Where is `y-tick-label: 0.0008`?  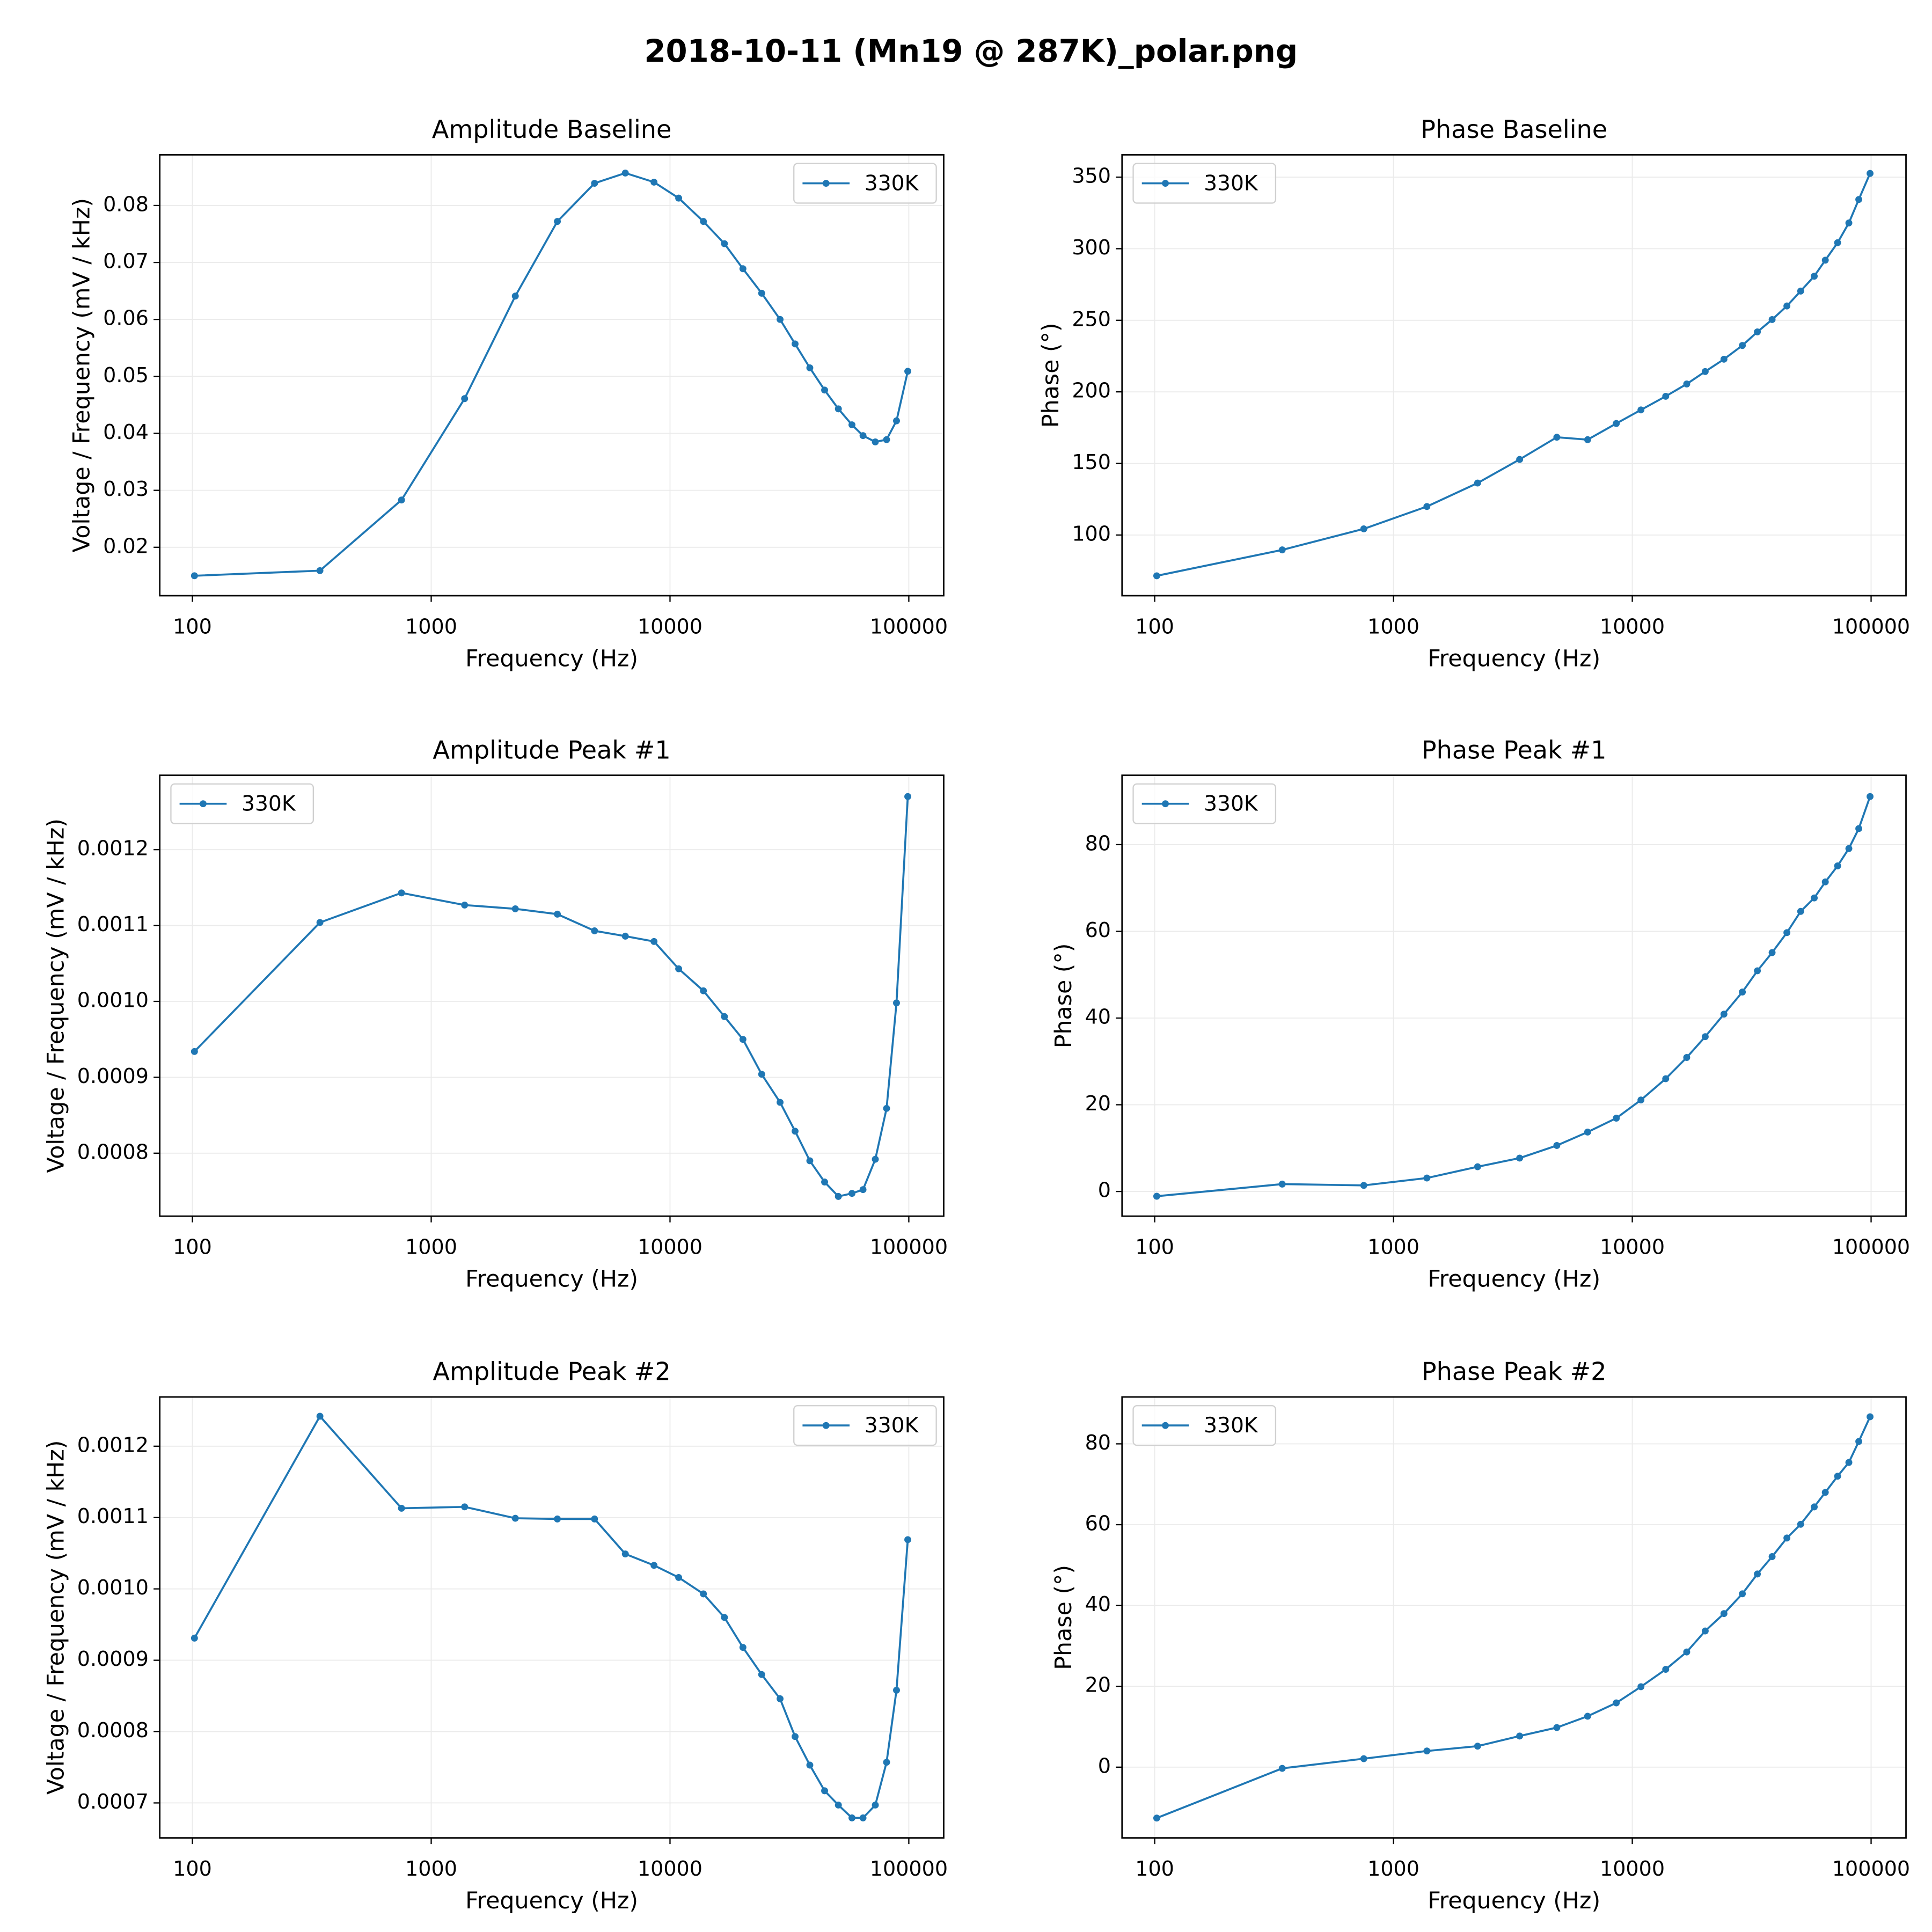 y-tick-label: 0.0008 is located at coordinates (113, 1151).